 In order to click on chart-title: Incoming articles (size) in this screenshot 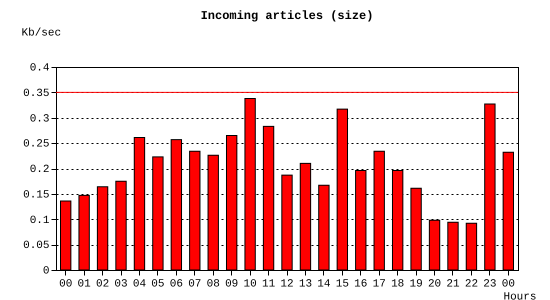, I will do `click(287, 16)`.